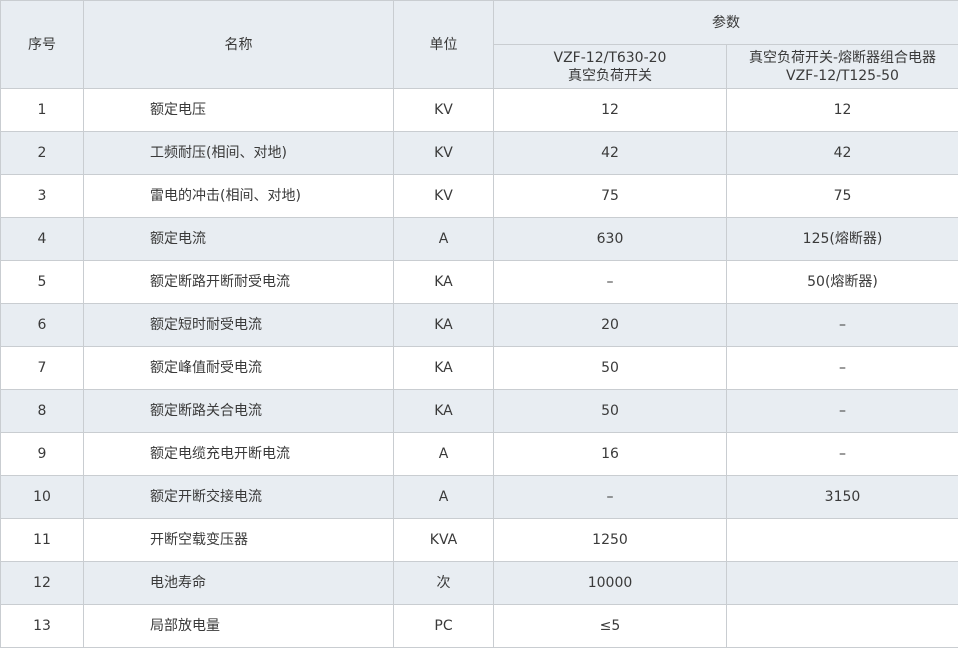 The height and width of the screenshot is (648, 958). I want to click on cell-value-a: 42, so click(610, 153).